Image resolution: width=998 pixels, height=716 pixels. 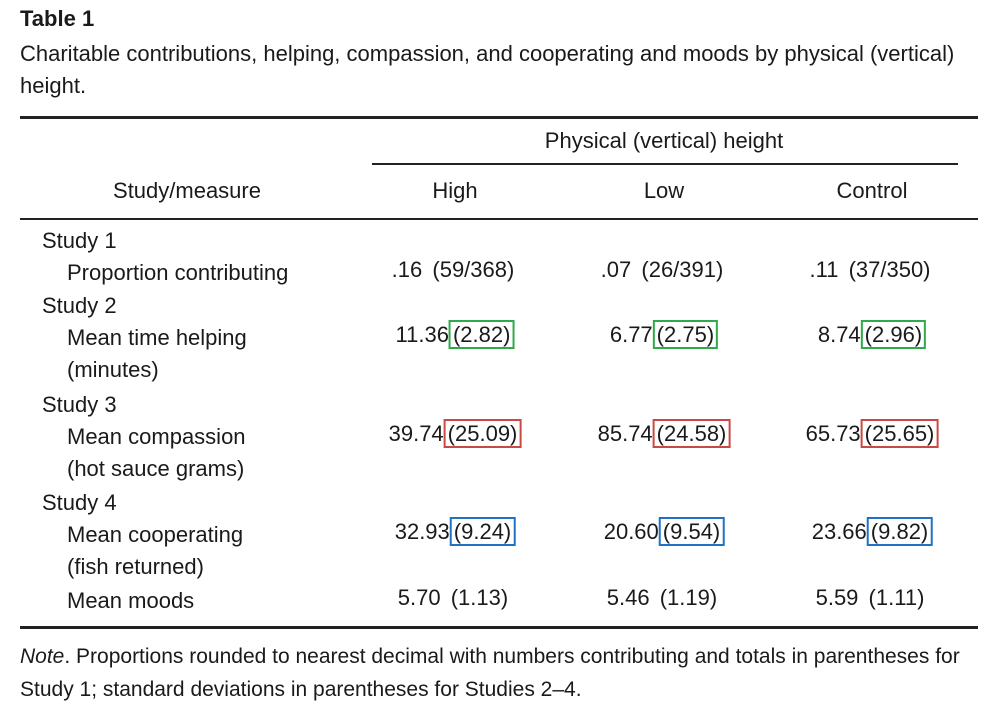 What do you see at coordinates (482, 531) in the screenshot?
I see `highlighted-sd: (9.24)` at bounding box center [482, 531].